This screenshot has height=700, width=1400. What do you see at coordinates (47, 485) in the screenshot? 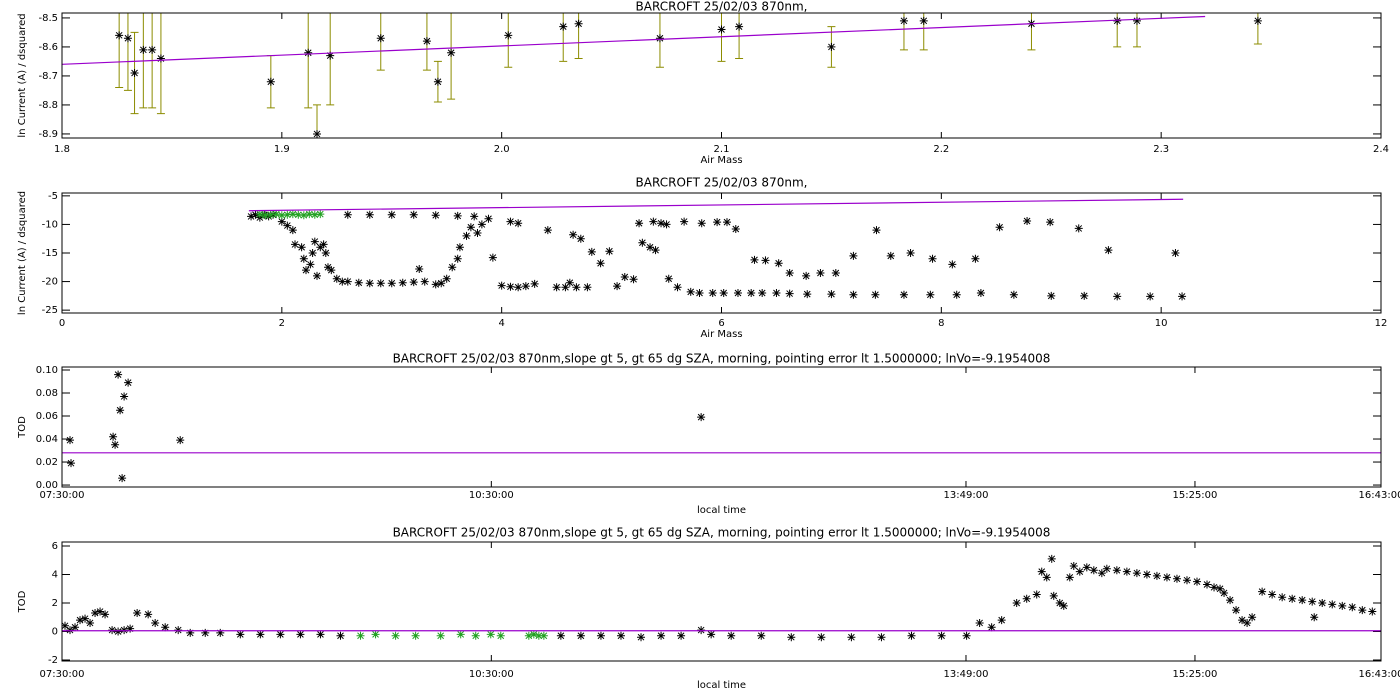
I see `y-tick-label: 0.00` at bounding box center [47, 485].